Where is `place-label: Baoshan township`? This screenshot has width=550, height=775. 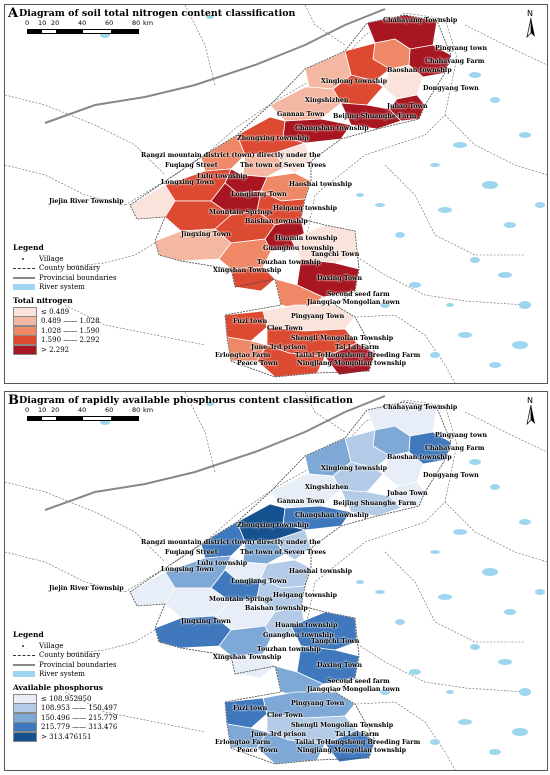 place-label: Baoshan township is located at coordinates (419, 457).